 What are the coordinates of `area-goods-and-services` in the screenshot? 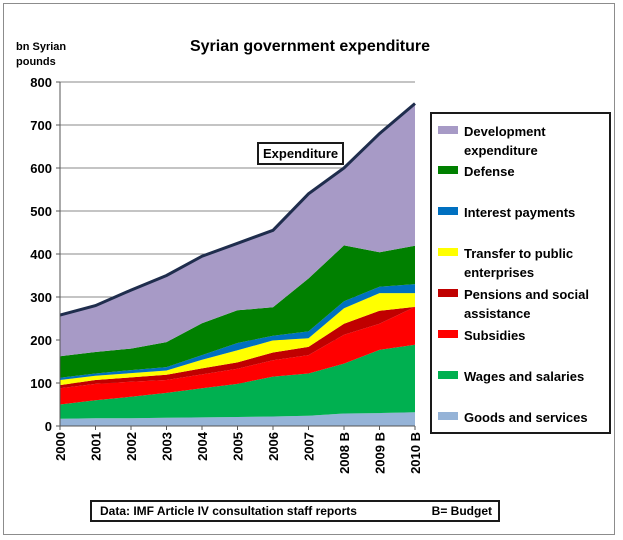 It's located at (237, 419).